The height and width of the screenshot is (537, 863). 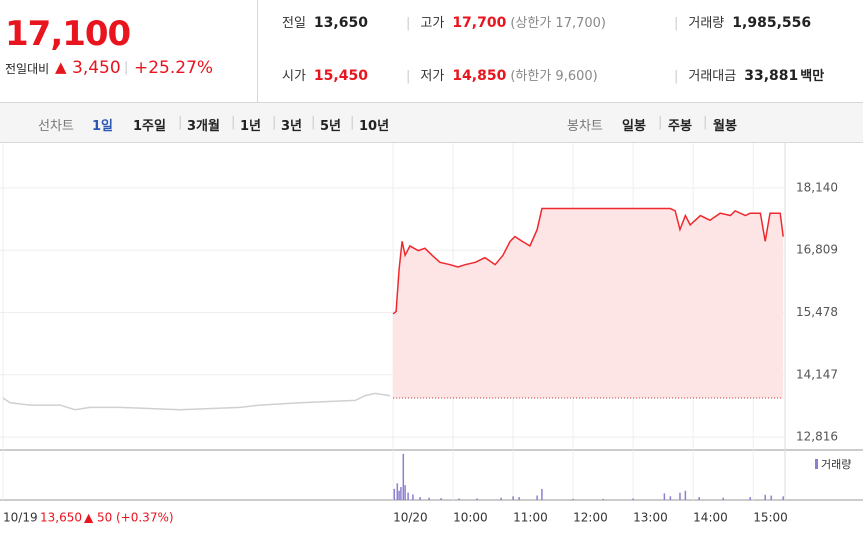 What do you see at coordinates (294, 76) in the screenshot?
I see `quote-label: 시가` at bounding box center [294, 76].